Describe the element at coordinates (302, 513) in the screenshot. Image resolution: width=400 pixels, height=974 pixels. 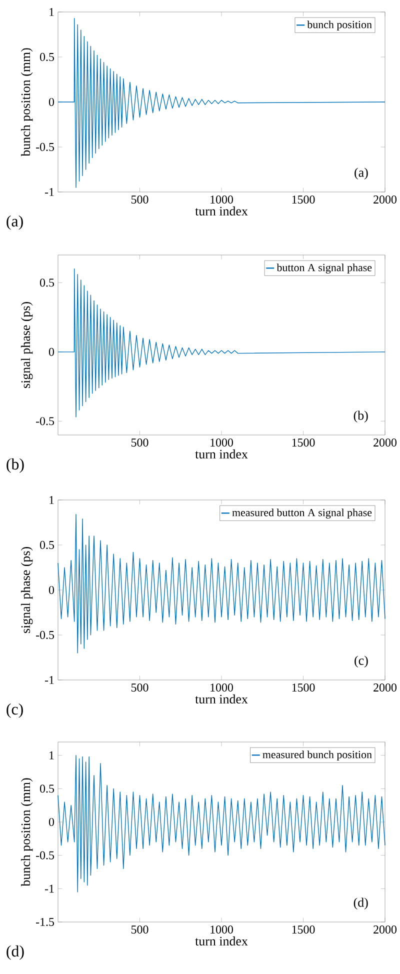
I see `legend-label: measured button A signal phase` at that location.